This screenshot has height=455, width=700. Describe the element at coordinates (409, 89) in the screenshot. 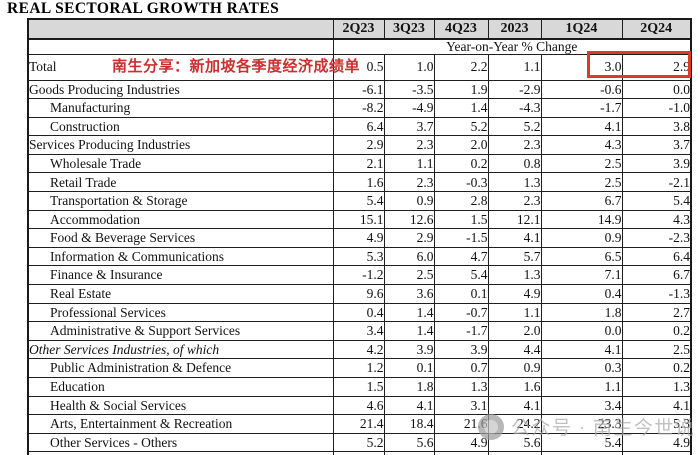

I see `value-cell: -3.5` at that location.